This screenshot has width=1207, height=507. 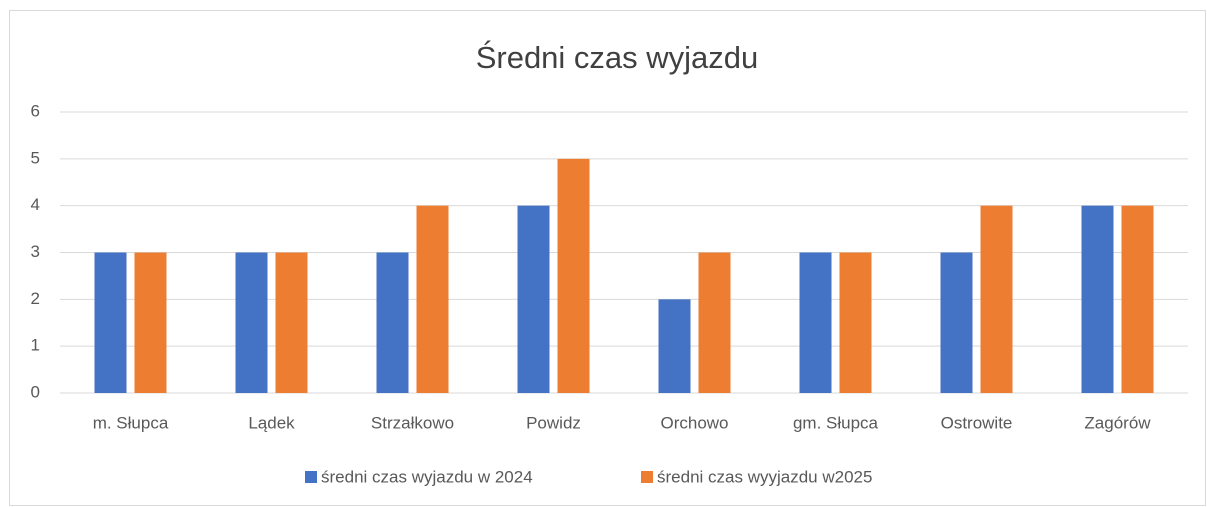 What do you see at coordinates (977, 422) in the screenshot?
I see `x-tick-label: Ostrowite` at bounding box center [977, 422].